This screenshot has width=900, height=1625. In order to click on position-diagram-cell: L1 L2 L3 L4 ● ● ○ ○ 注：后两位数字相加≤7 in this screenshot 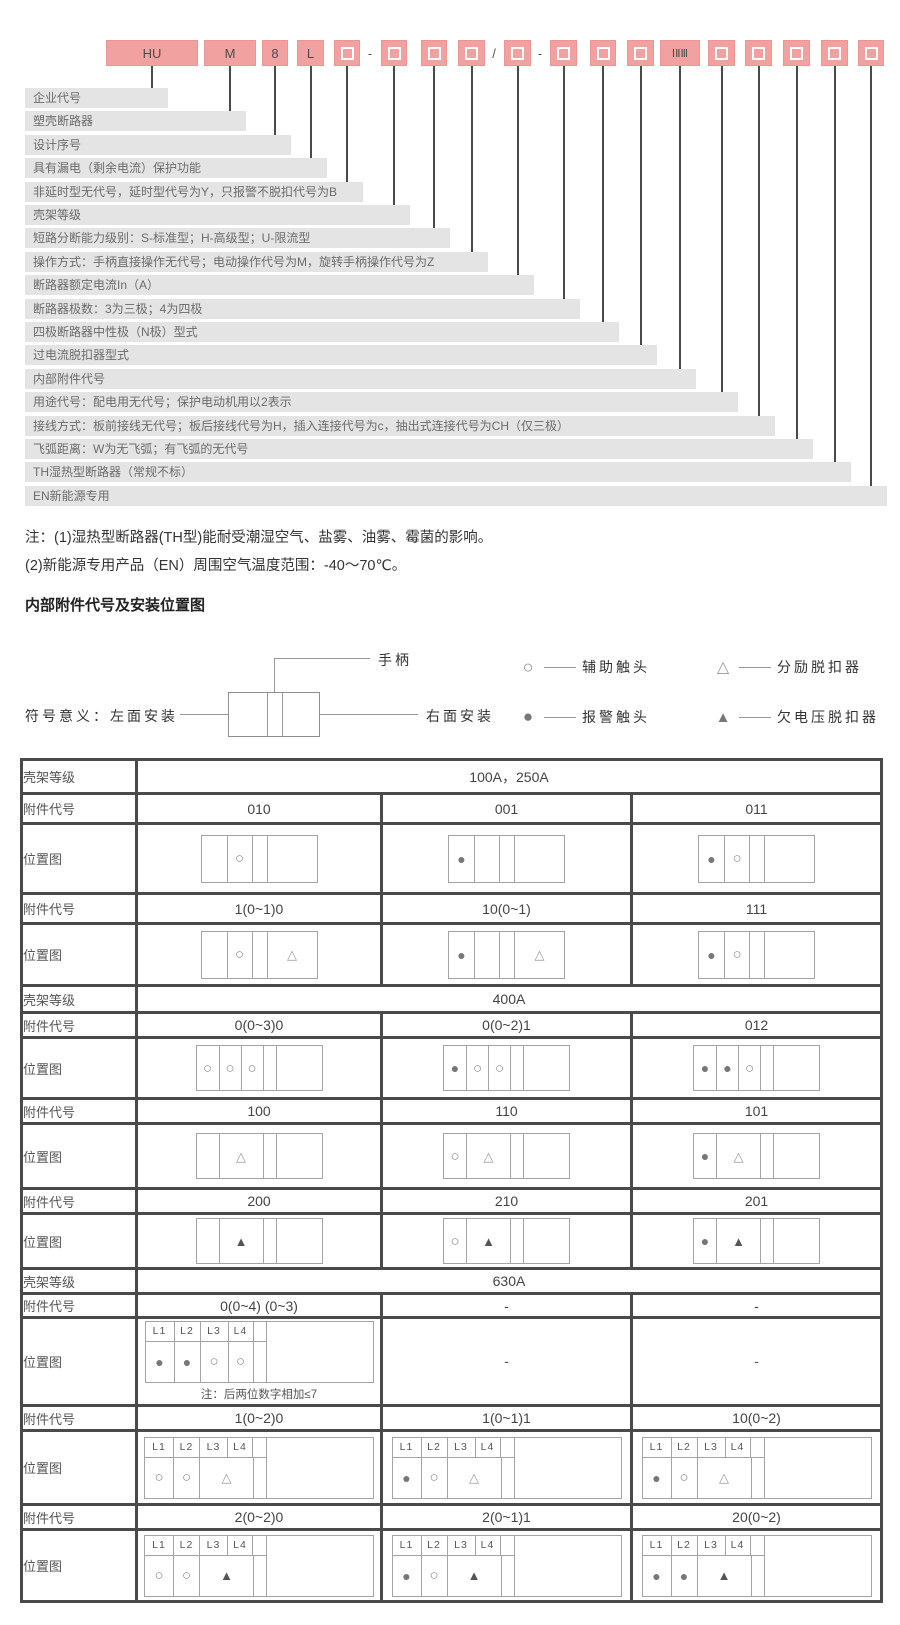, I will do `click(259, 1361)`.